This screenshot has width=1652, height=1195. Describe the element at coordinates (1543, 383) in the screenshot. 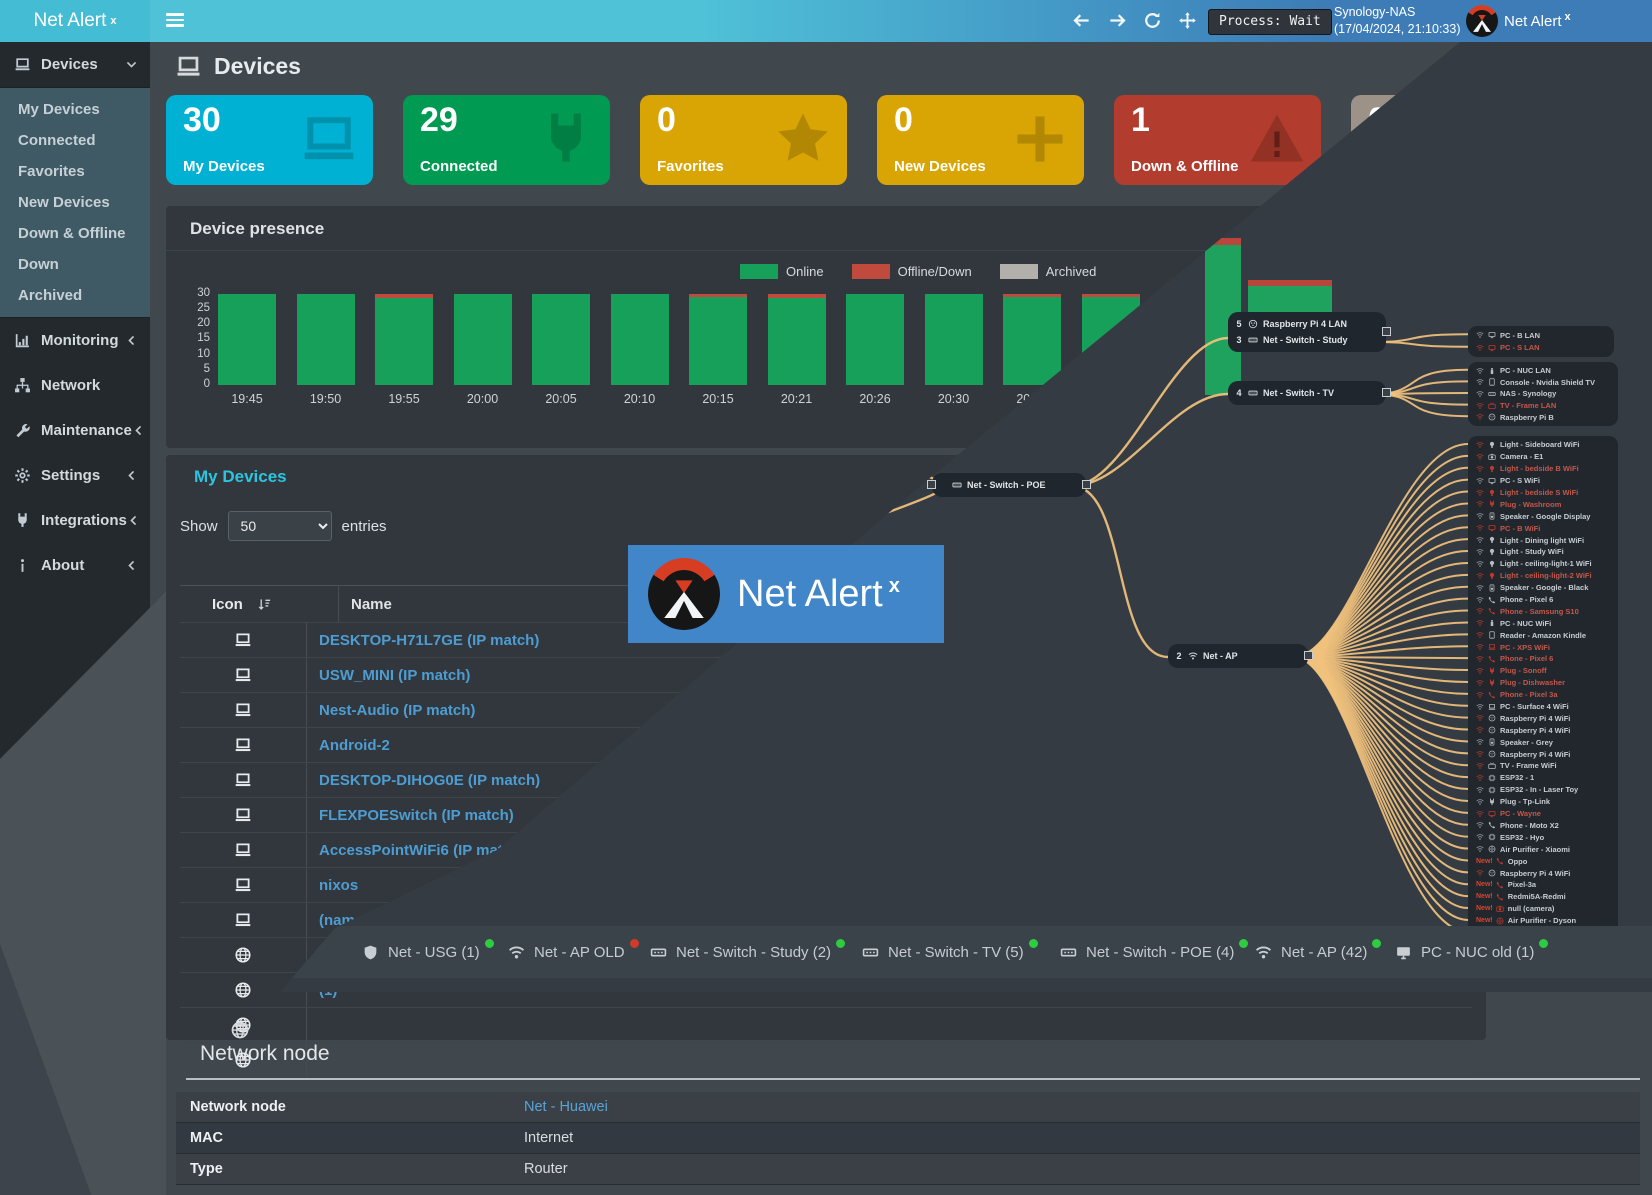

I see `leaf-node: Console - Nvidia Shield TV` at that location.